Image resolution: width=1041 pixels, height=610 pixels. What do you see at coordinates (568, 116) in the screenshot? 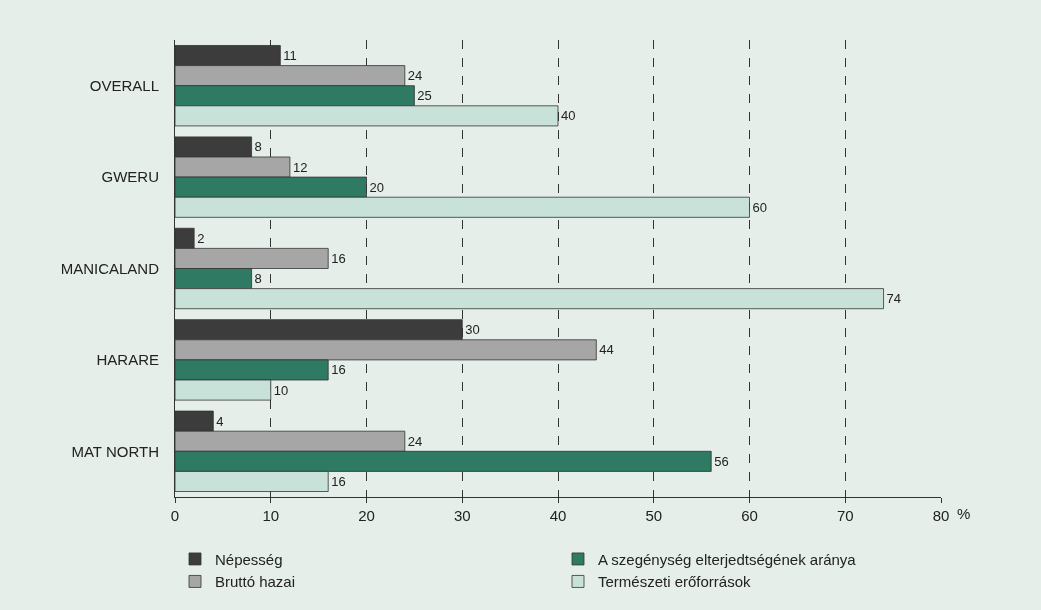
I see `data-label: 40` at bounding box center [568, 116].